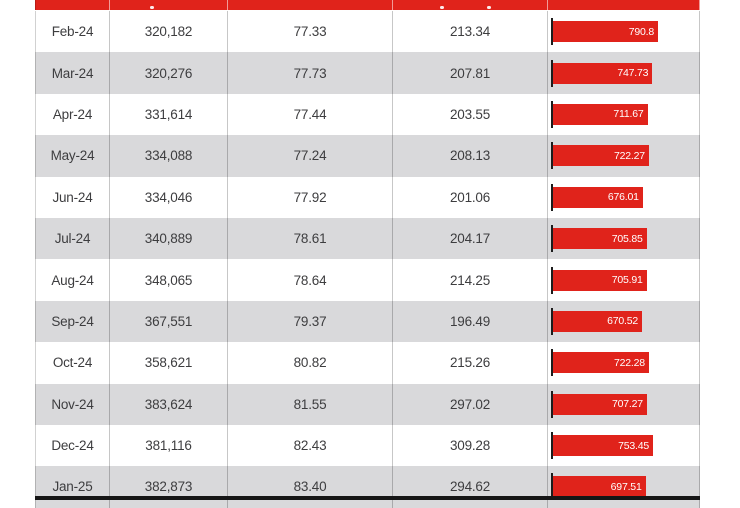 This screenshot has height=508, width=740. Describe the element at coordinates (601, 156) in the screenshot. I see `value-bar: 722.27` at that location.